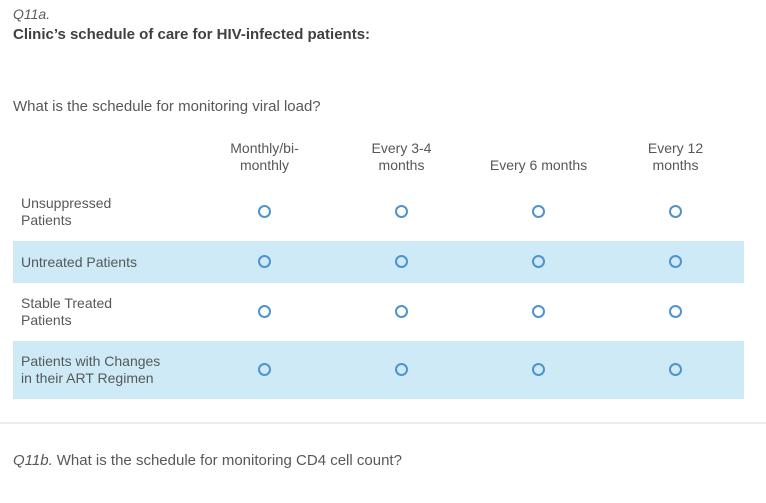 This screenshot has height=503, width=766. Describe the element at coordinates (401, 156) in the screenshot. I see `column-header-every-3-4-months: Every 3-4 months` at that location.